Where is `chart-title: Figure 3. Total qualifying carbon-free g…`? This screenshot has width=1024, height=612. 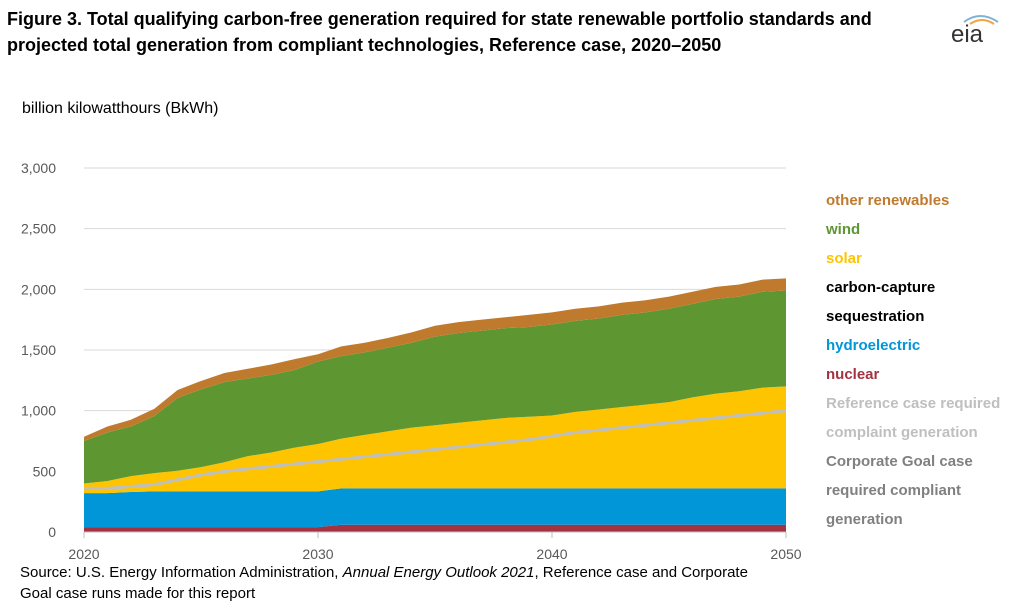 chart-title: Figure 3. Total qualifying carbon-free g… is located at coordinates (439, 32).